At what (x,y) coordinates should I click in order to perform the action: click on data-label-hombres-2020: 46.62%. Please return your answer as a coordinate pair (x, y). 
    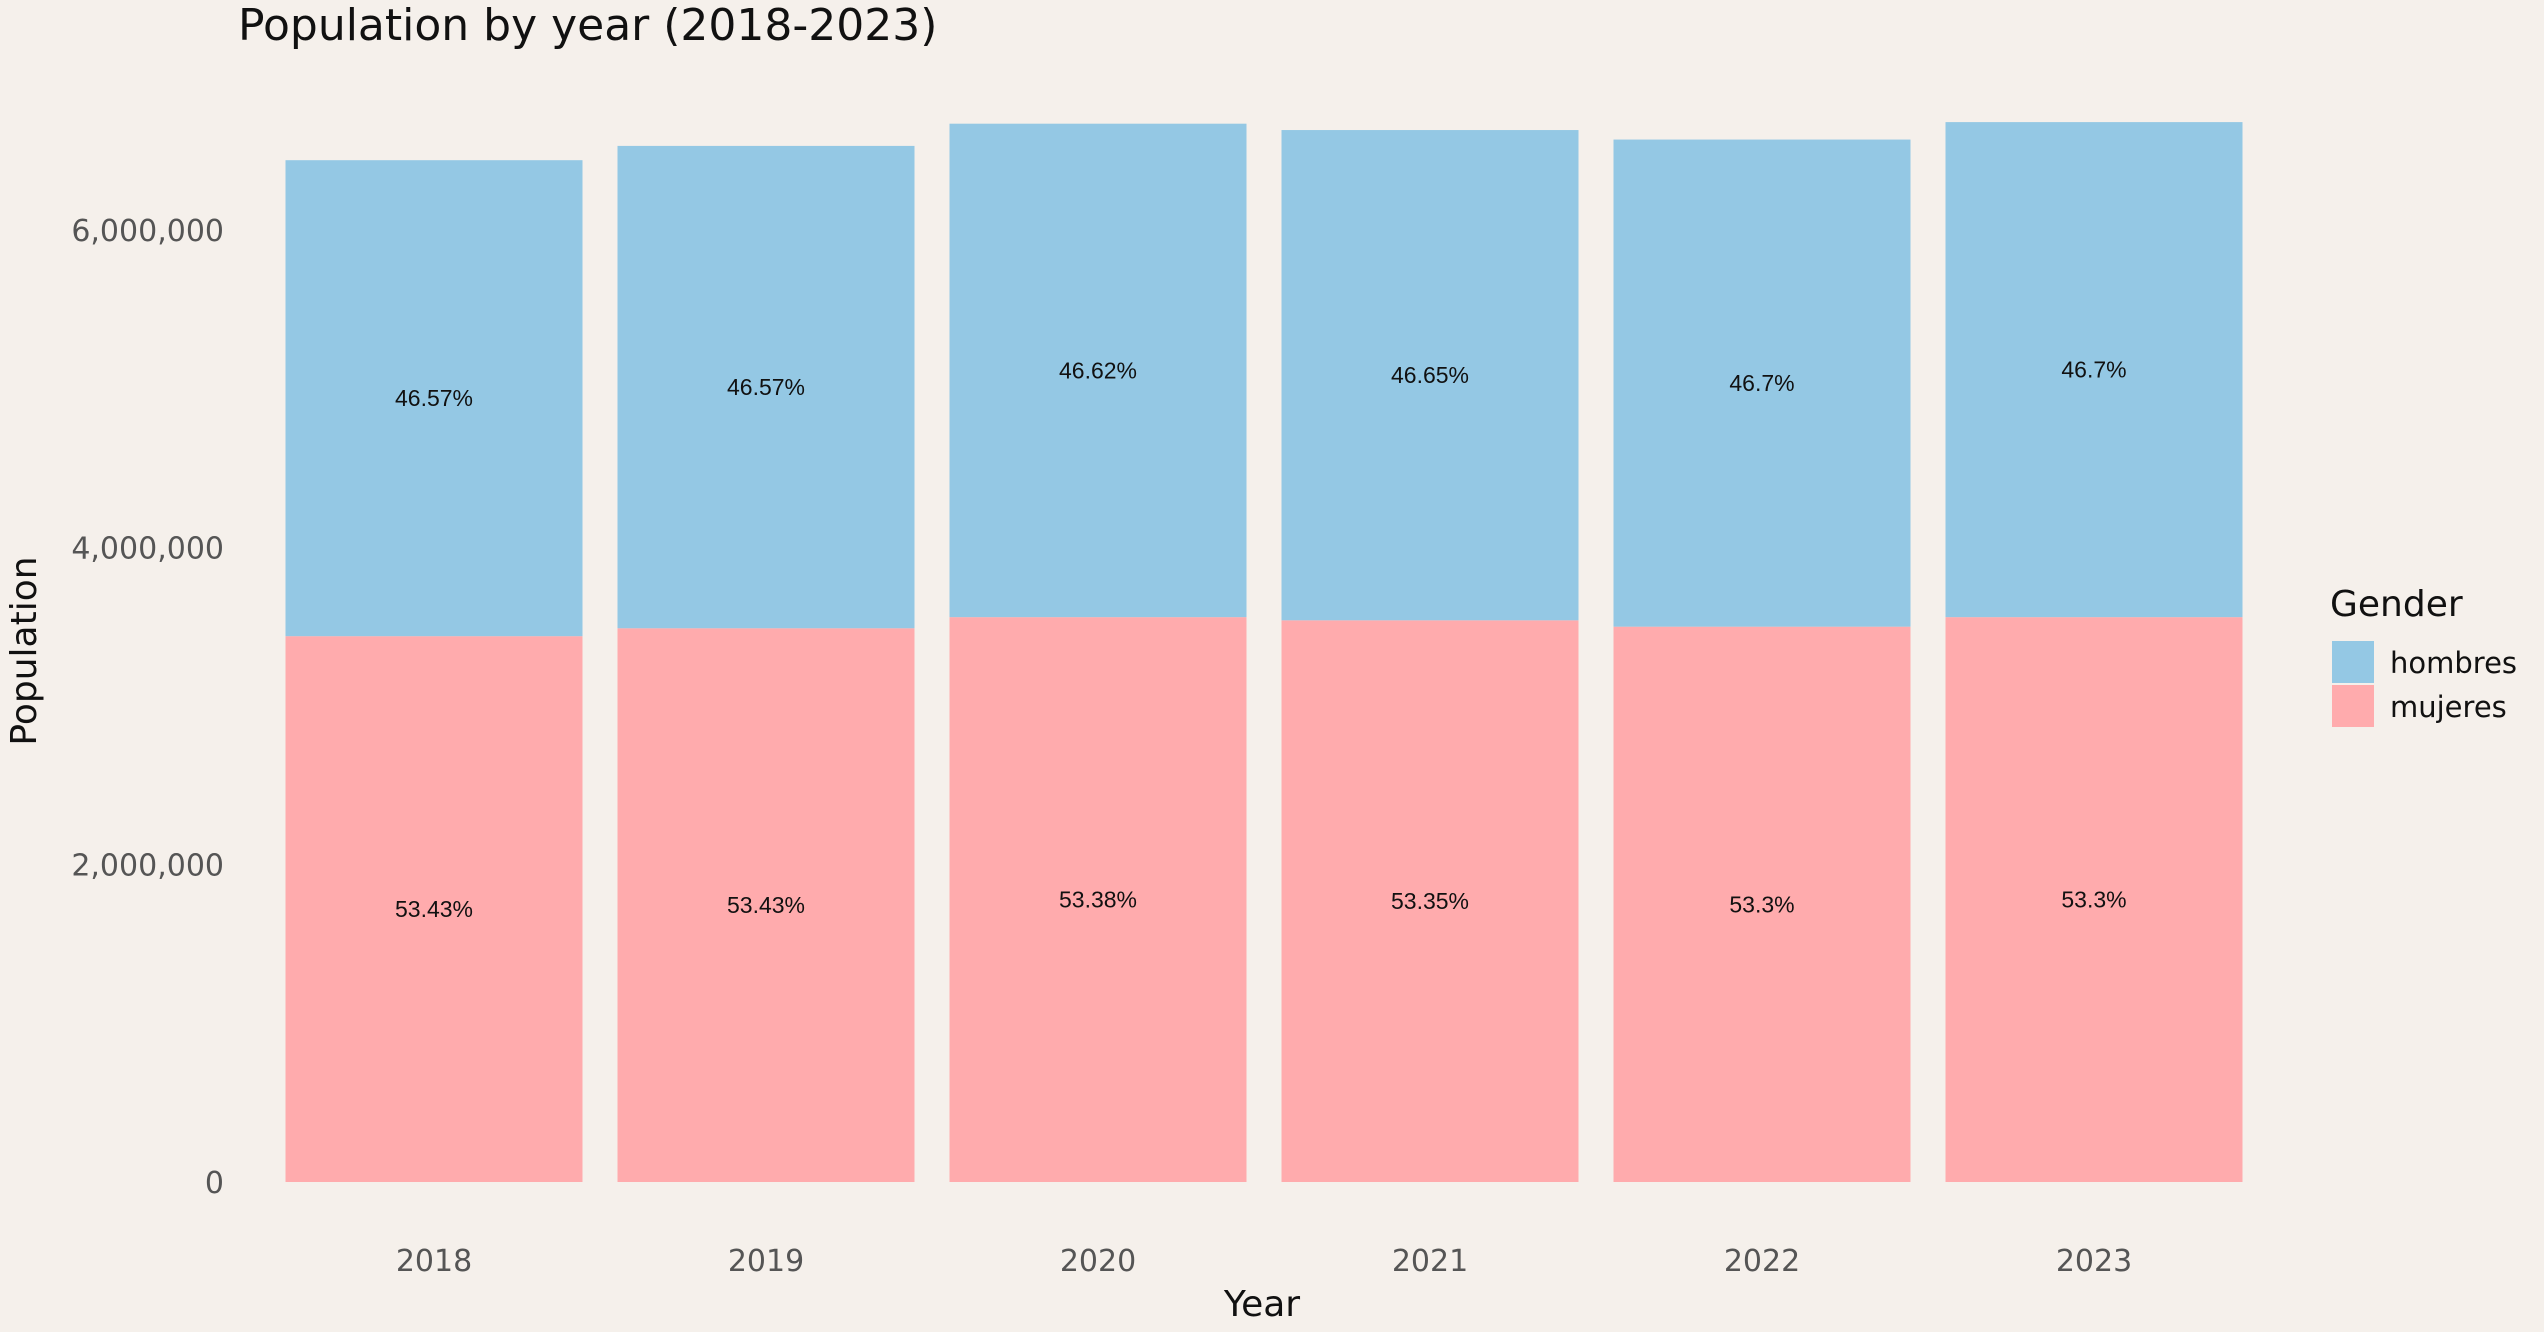
    Looking at the image, I should click on (1098, 370).